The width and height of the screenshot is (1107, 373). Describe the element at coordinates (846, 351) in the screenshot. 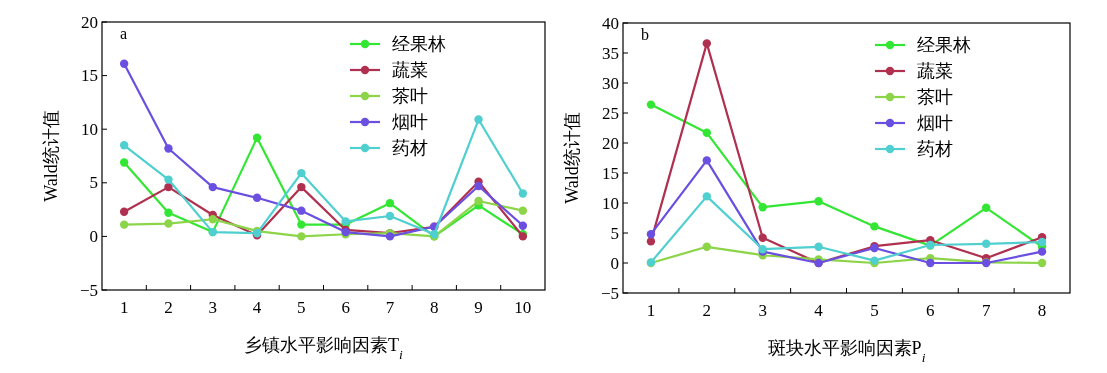

I see `x-axis-title: 斑块水平影响因素P$_{i}$` at that location.